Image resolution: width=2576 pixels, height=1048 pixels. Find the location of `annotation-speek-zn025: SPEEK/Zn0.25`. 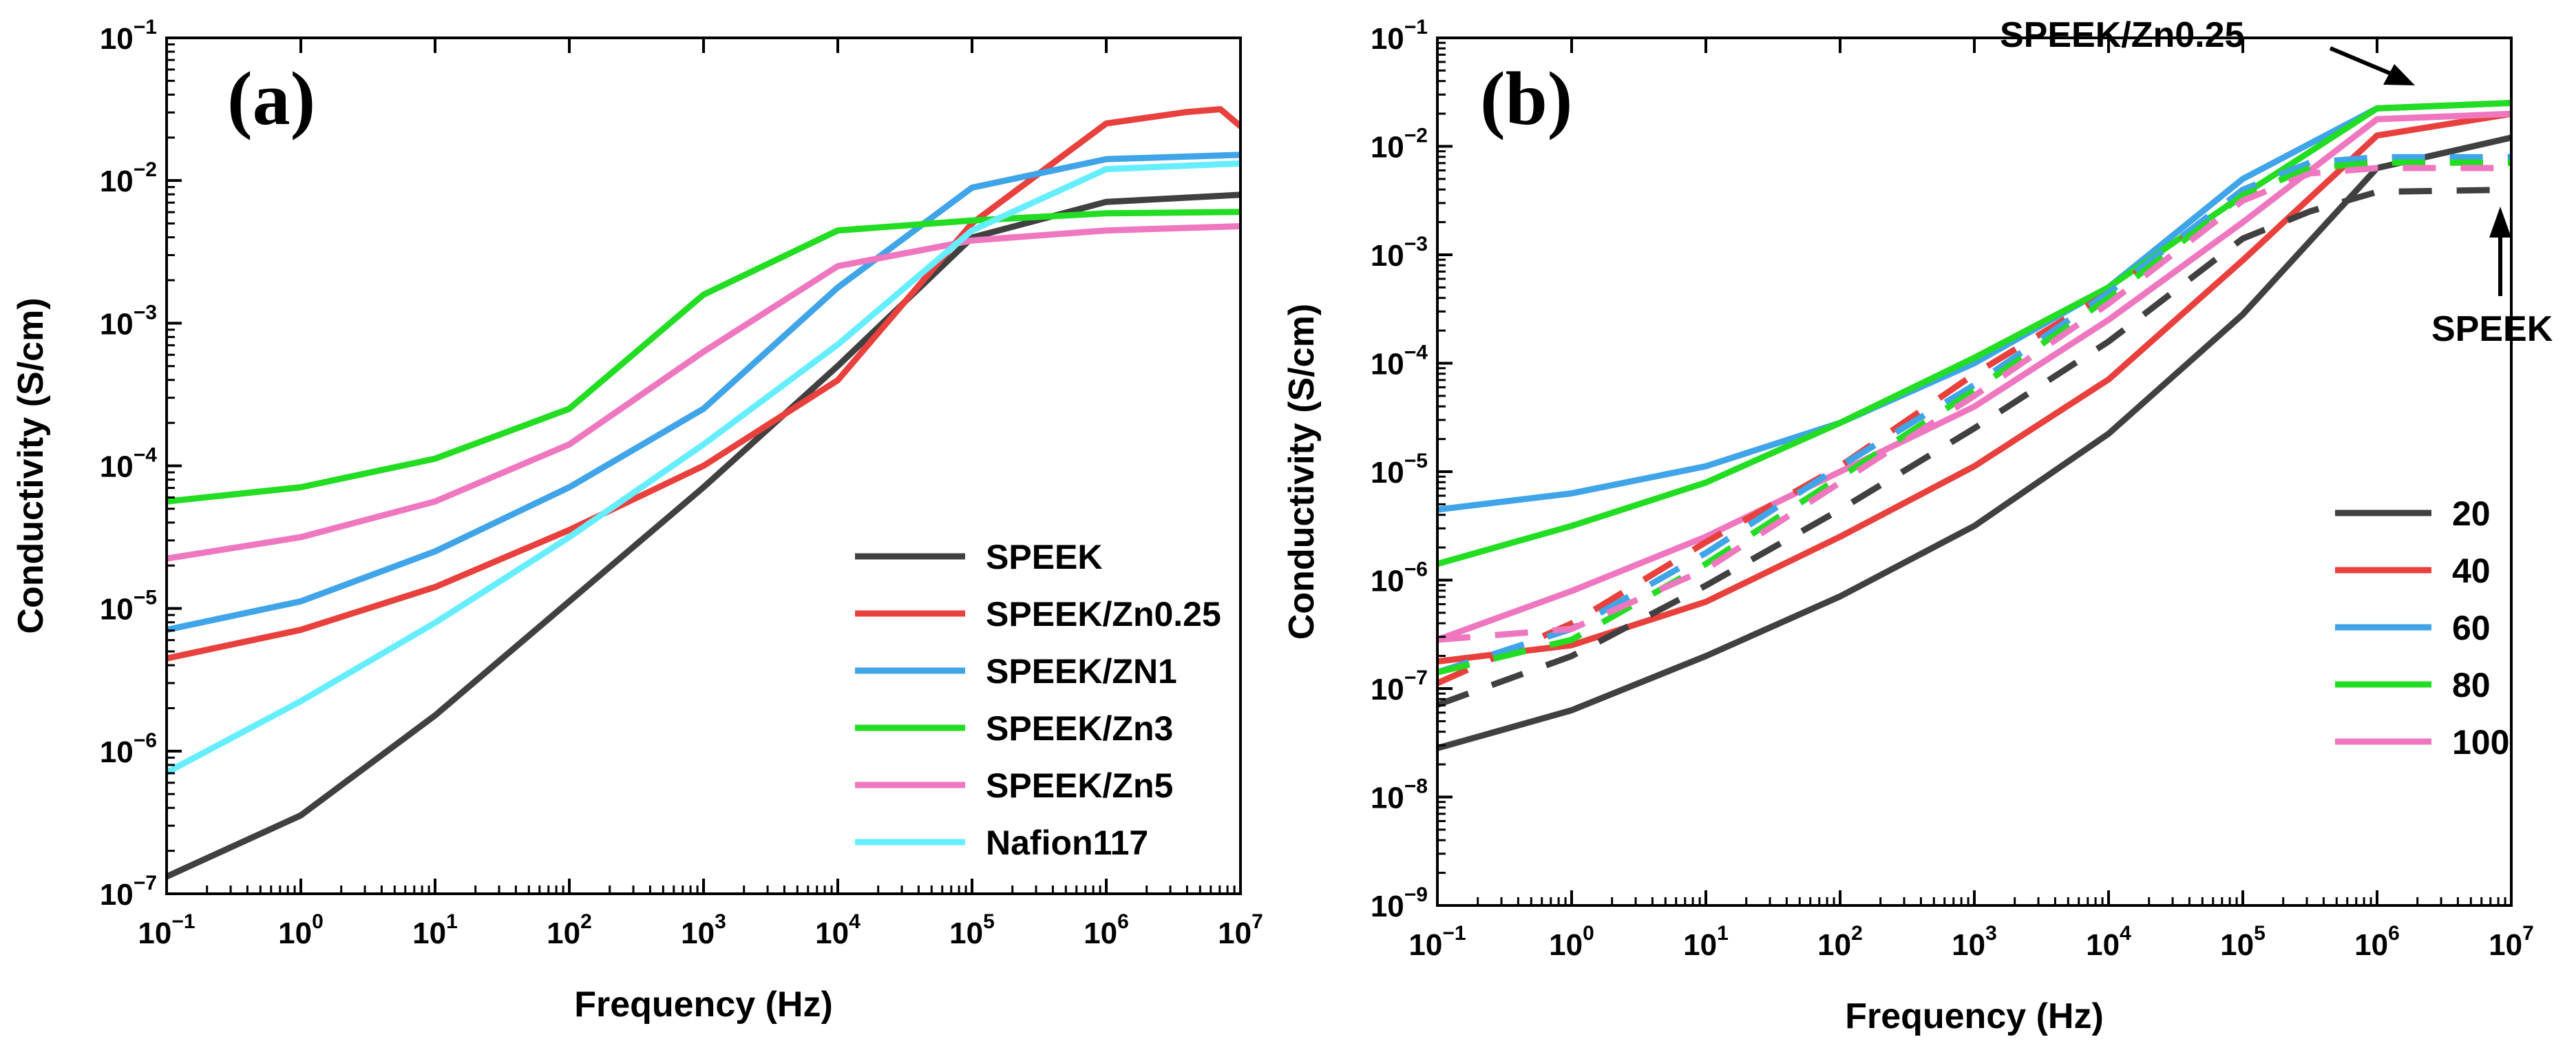

annotation-speek-zn025: SPEEK/Zn0.25 is located at coordinates (2122, 35).